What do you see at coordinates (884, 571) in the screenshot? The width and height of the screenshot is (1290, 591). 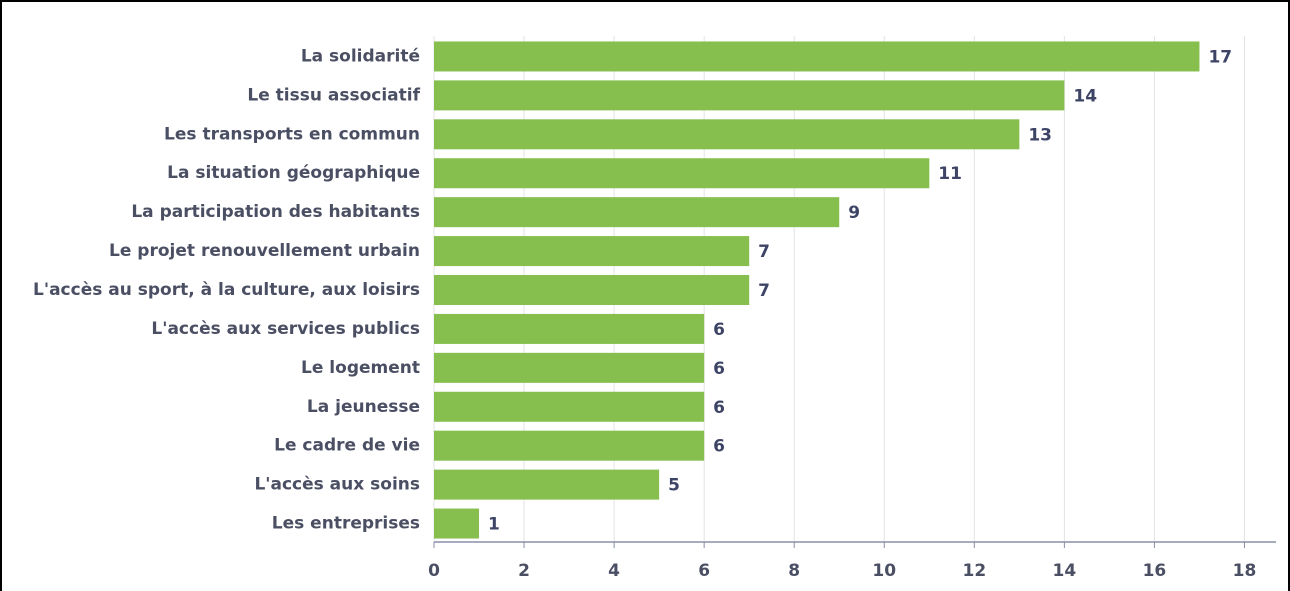 I see `x-tick-label: 10` at bounding box center [884, 571].